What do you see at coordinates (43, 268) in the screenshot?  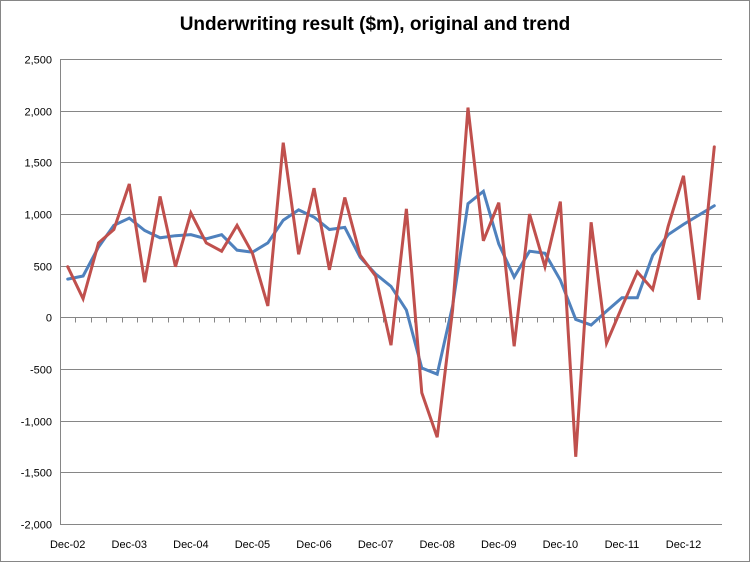 I see `y-tick-label: 500` at bounding box center [43, 268].